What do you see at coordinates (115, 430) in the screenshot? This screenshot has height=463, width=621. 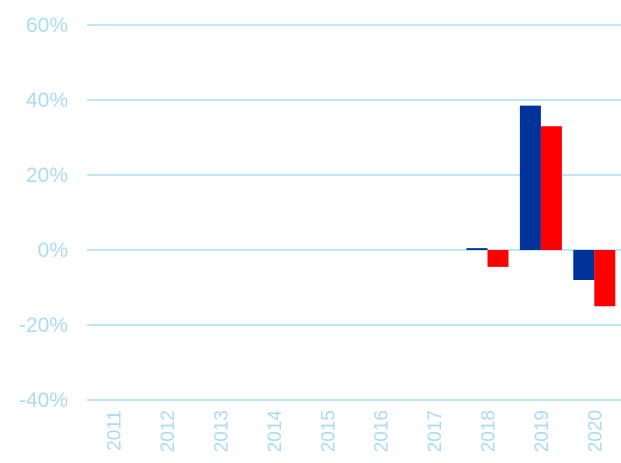 I see `x-tick-label: 2011` at bounding box center [115, 430].